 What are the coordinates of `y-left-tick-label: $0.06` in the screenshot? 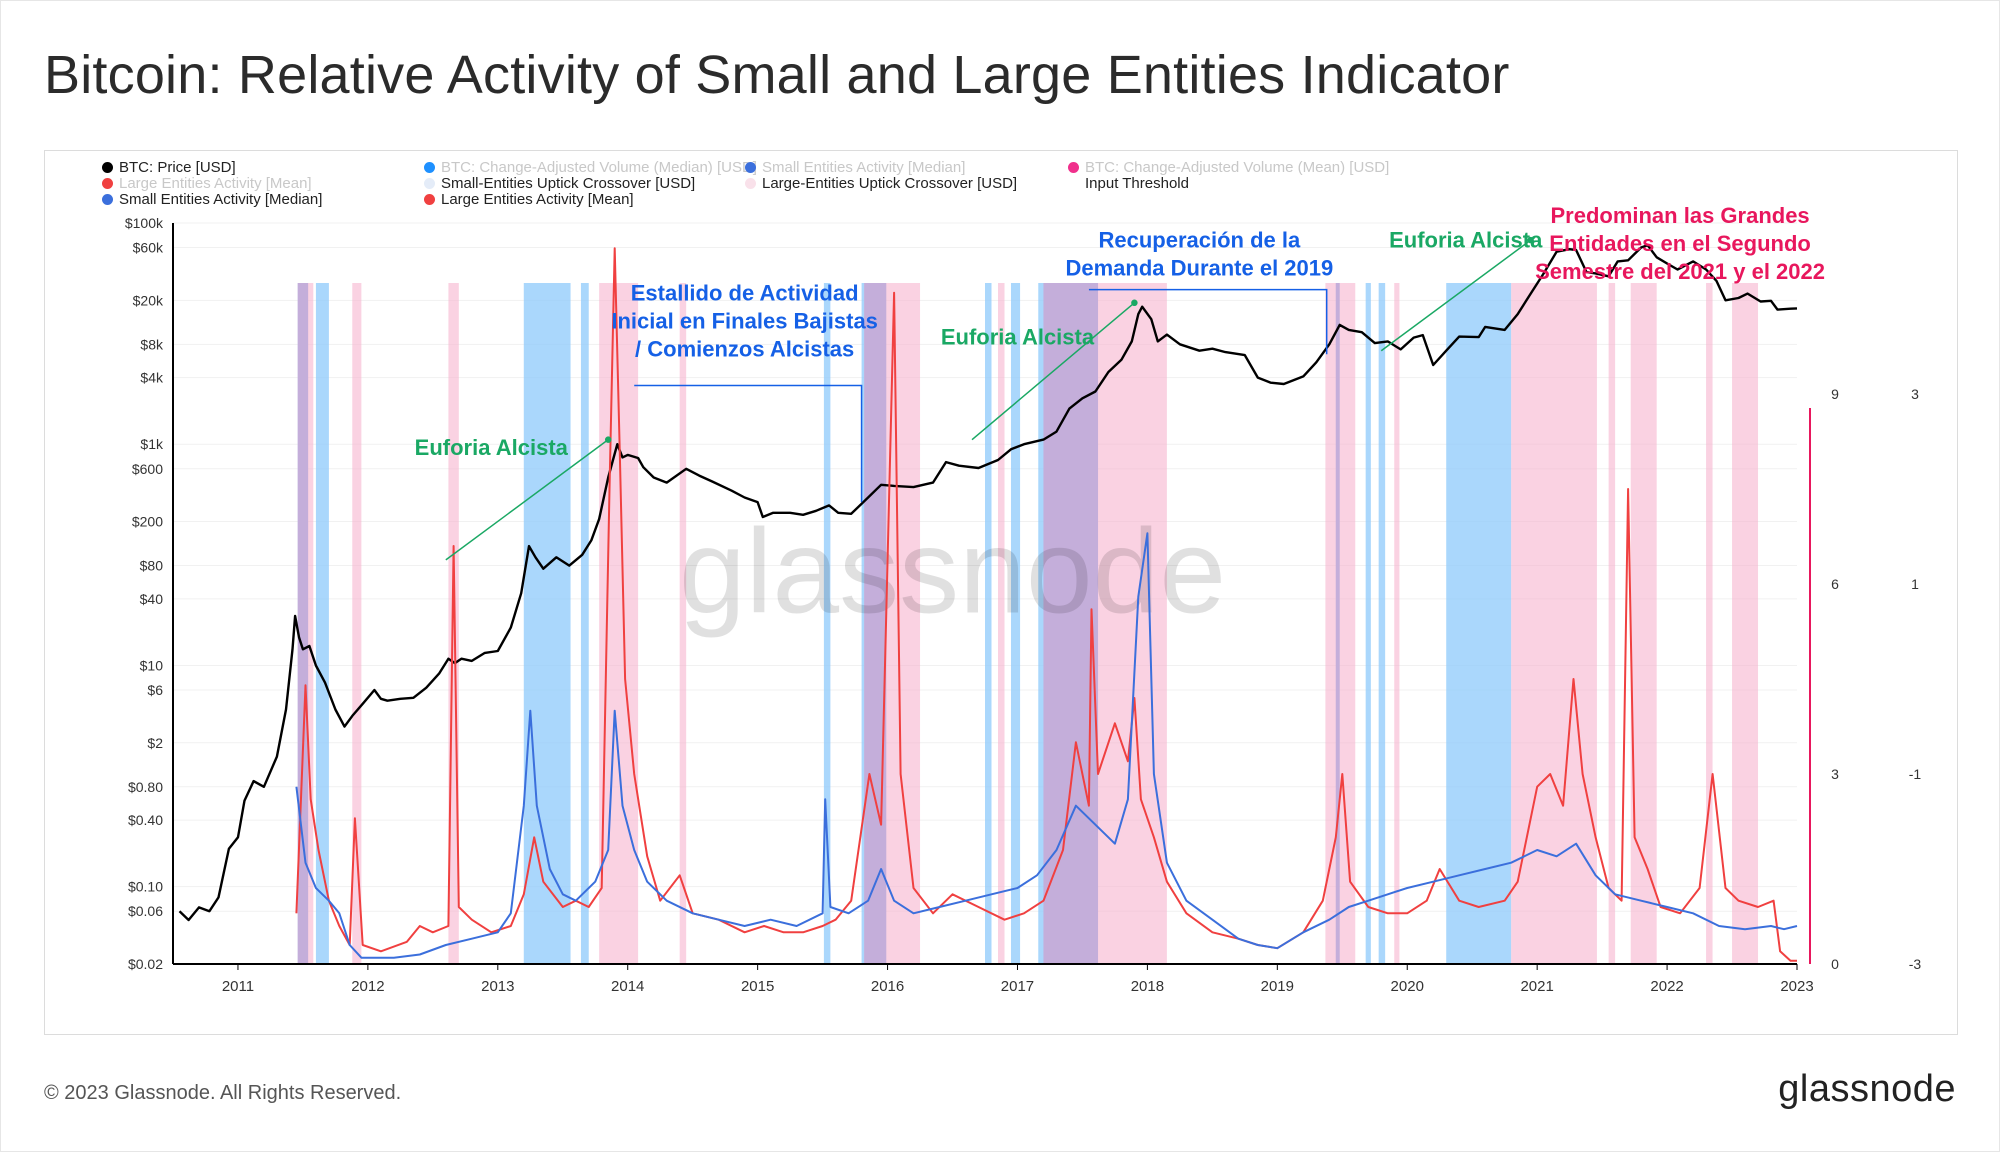 It's located at (145, 911).